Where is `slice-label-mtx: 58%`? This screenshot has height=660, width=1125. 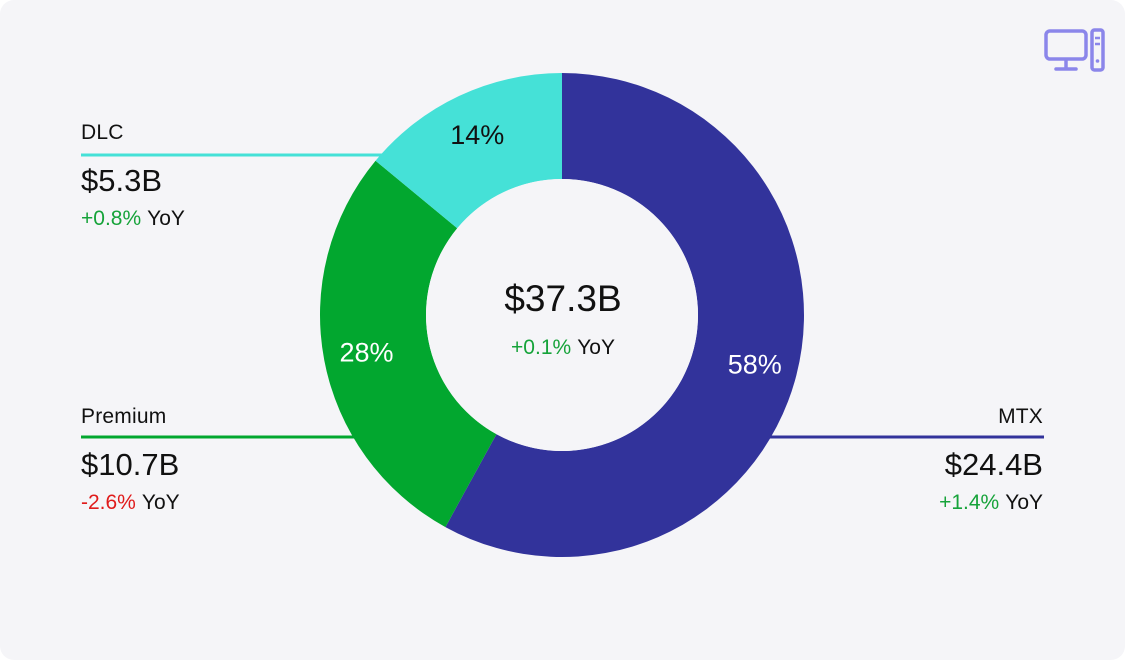
slice-label-mtx: 58% is located at coordinates (755, 364).